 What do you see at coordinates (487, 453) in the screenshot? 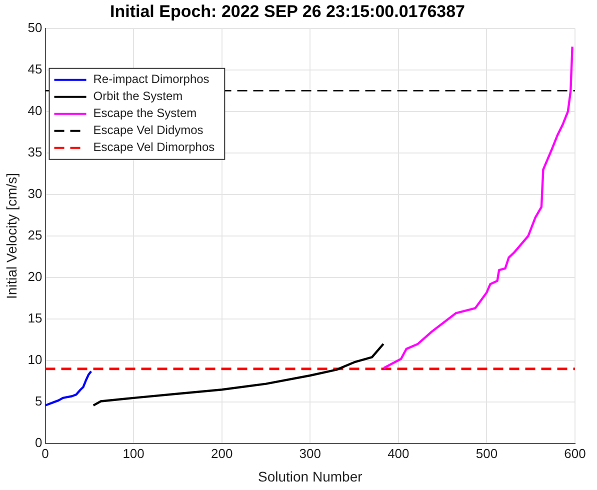
I see `x-tick-label: 500` at bounding box center [487, 453].